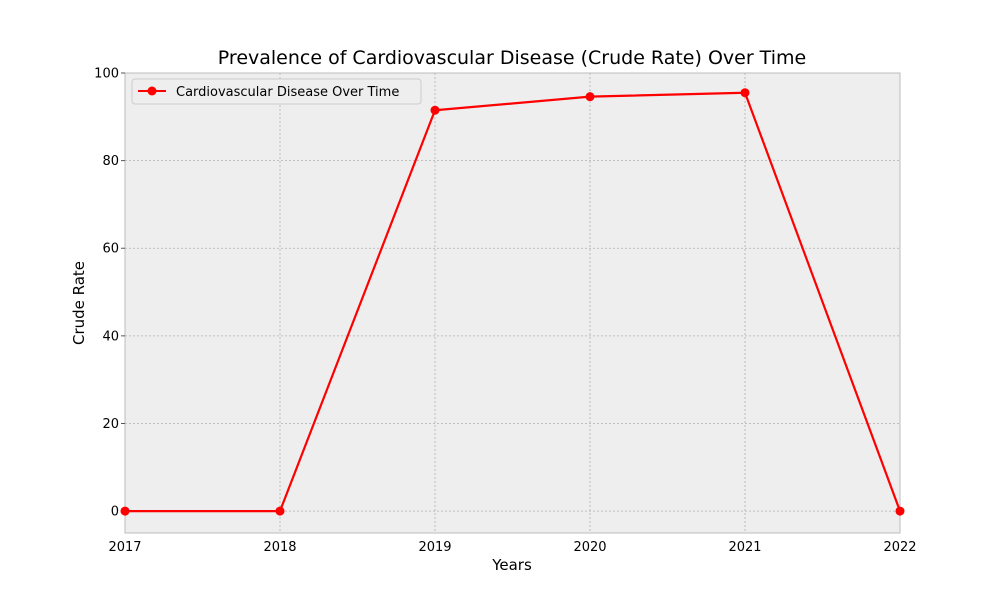 The height and width of the screenshot is (600, 1000). What do you see at coordinates (152, 91) in the screenshot?
I see `legend-marker-swatch` at bounding box center [152, 91].